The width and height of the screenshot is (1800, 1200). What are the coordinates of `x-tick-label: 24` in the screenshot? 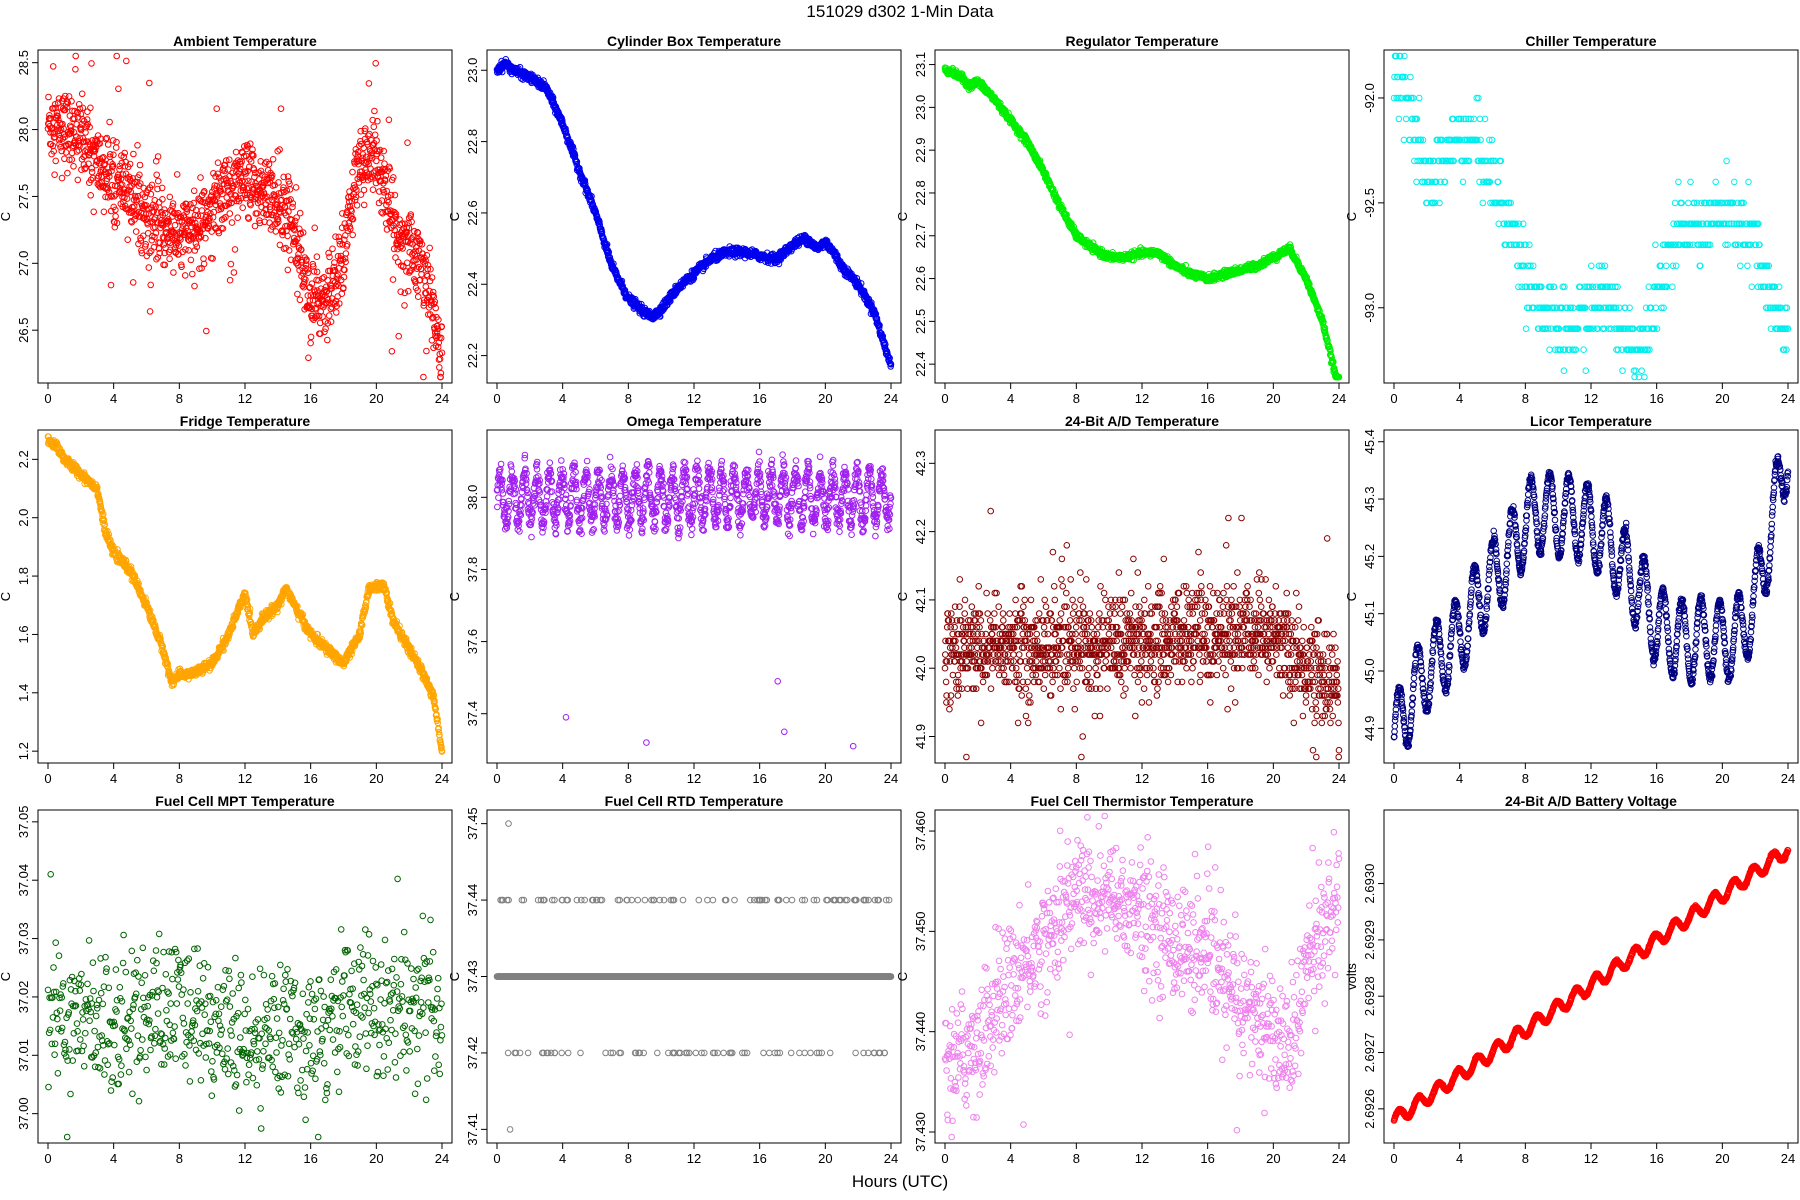 It's located at (1339, 398).